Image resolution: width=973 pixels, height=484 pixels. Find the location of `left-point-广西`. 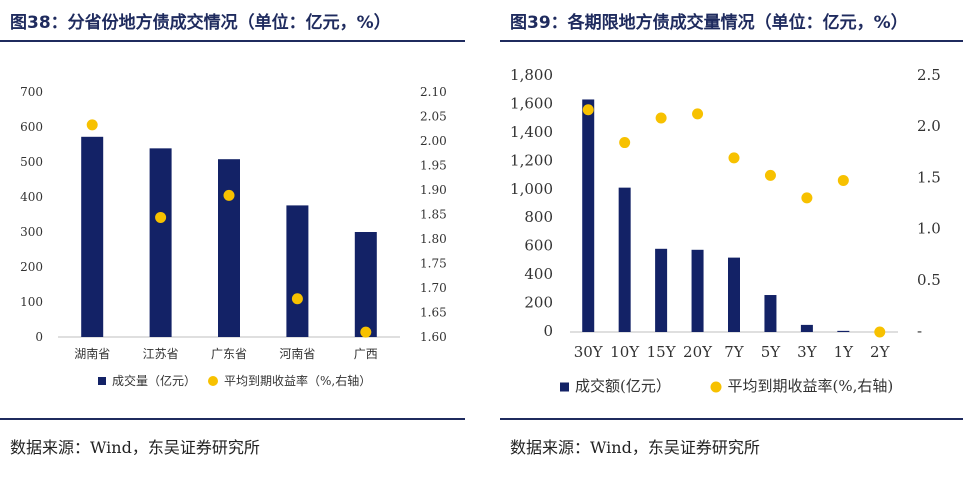

left-point-广西 is located at coordinates (366, 332).